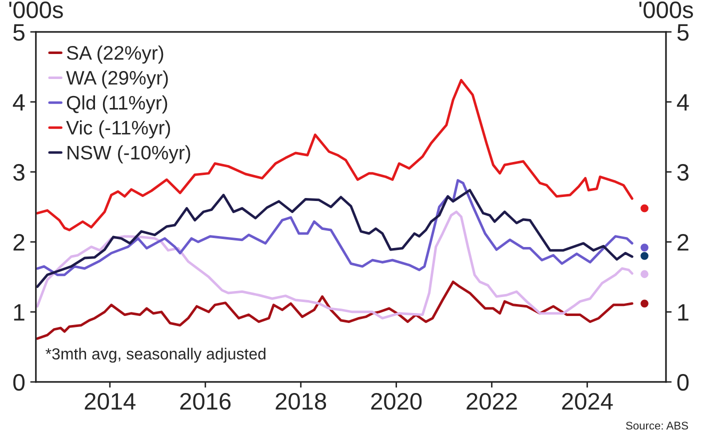 This screenshot has width=704, height=437. I want to click on legend-label: Qld (11%yr), so click(117, 104).